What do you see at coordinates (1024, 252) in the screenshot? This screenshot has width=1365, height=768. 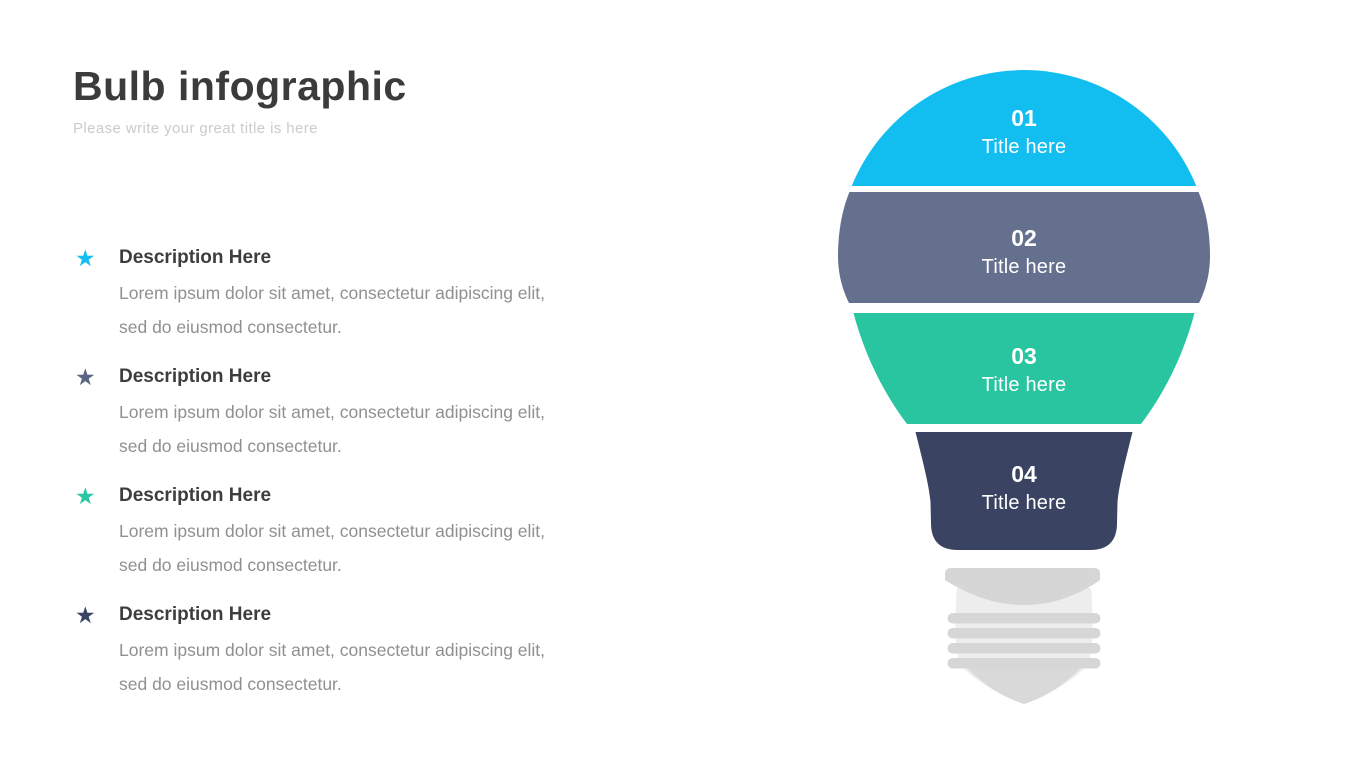 I see `segment-label-2: 02 Title here` at bounding box center [1024, 252].